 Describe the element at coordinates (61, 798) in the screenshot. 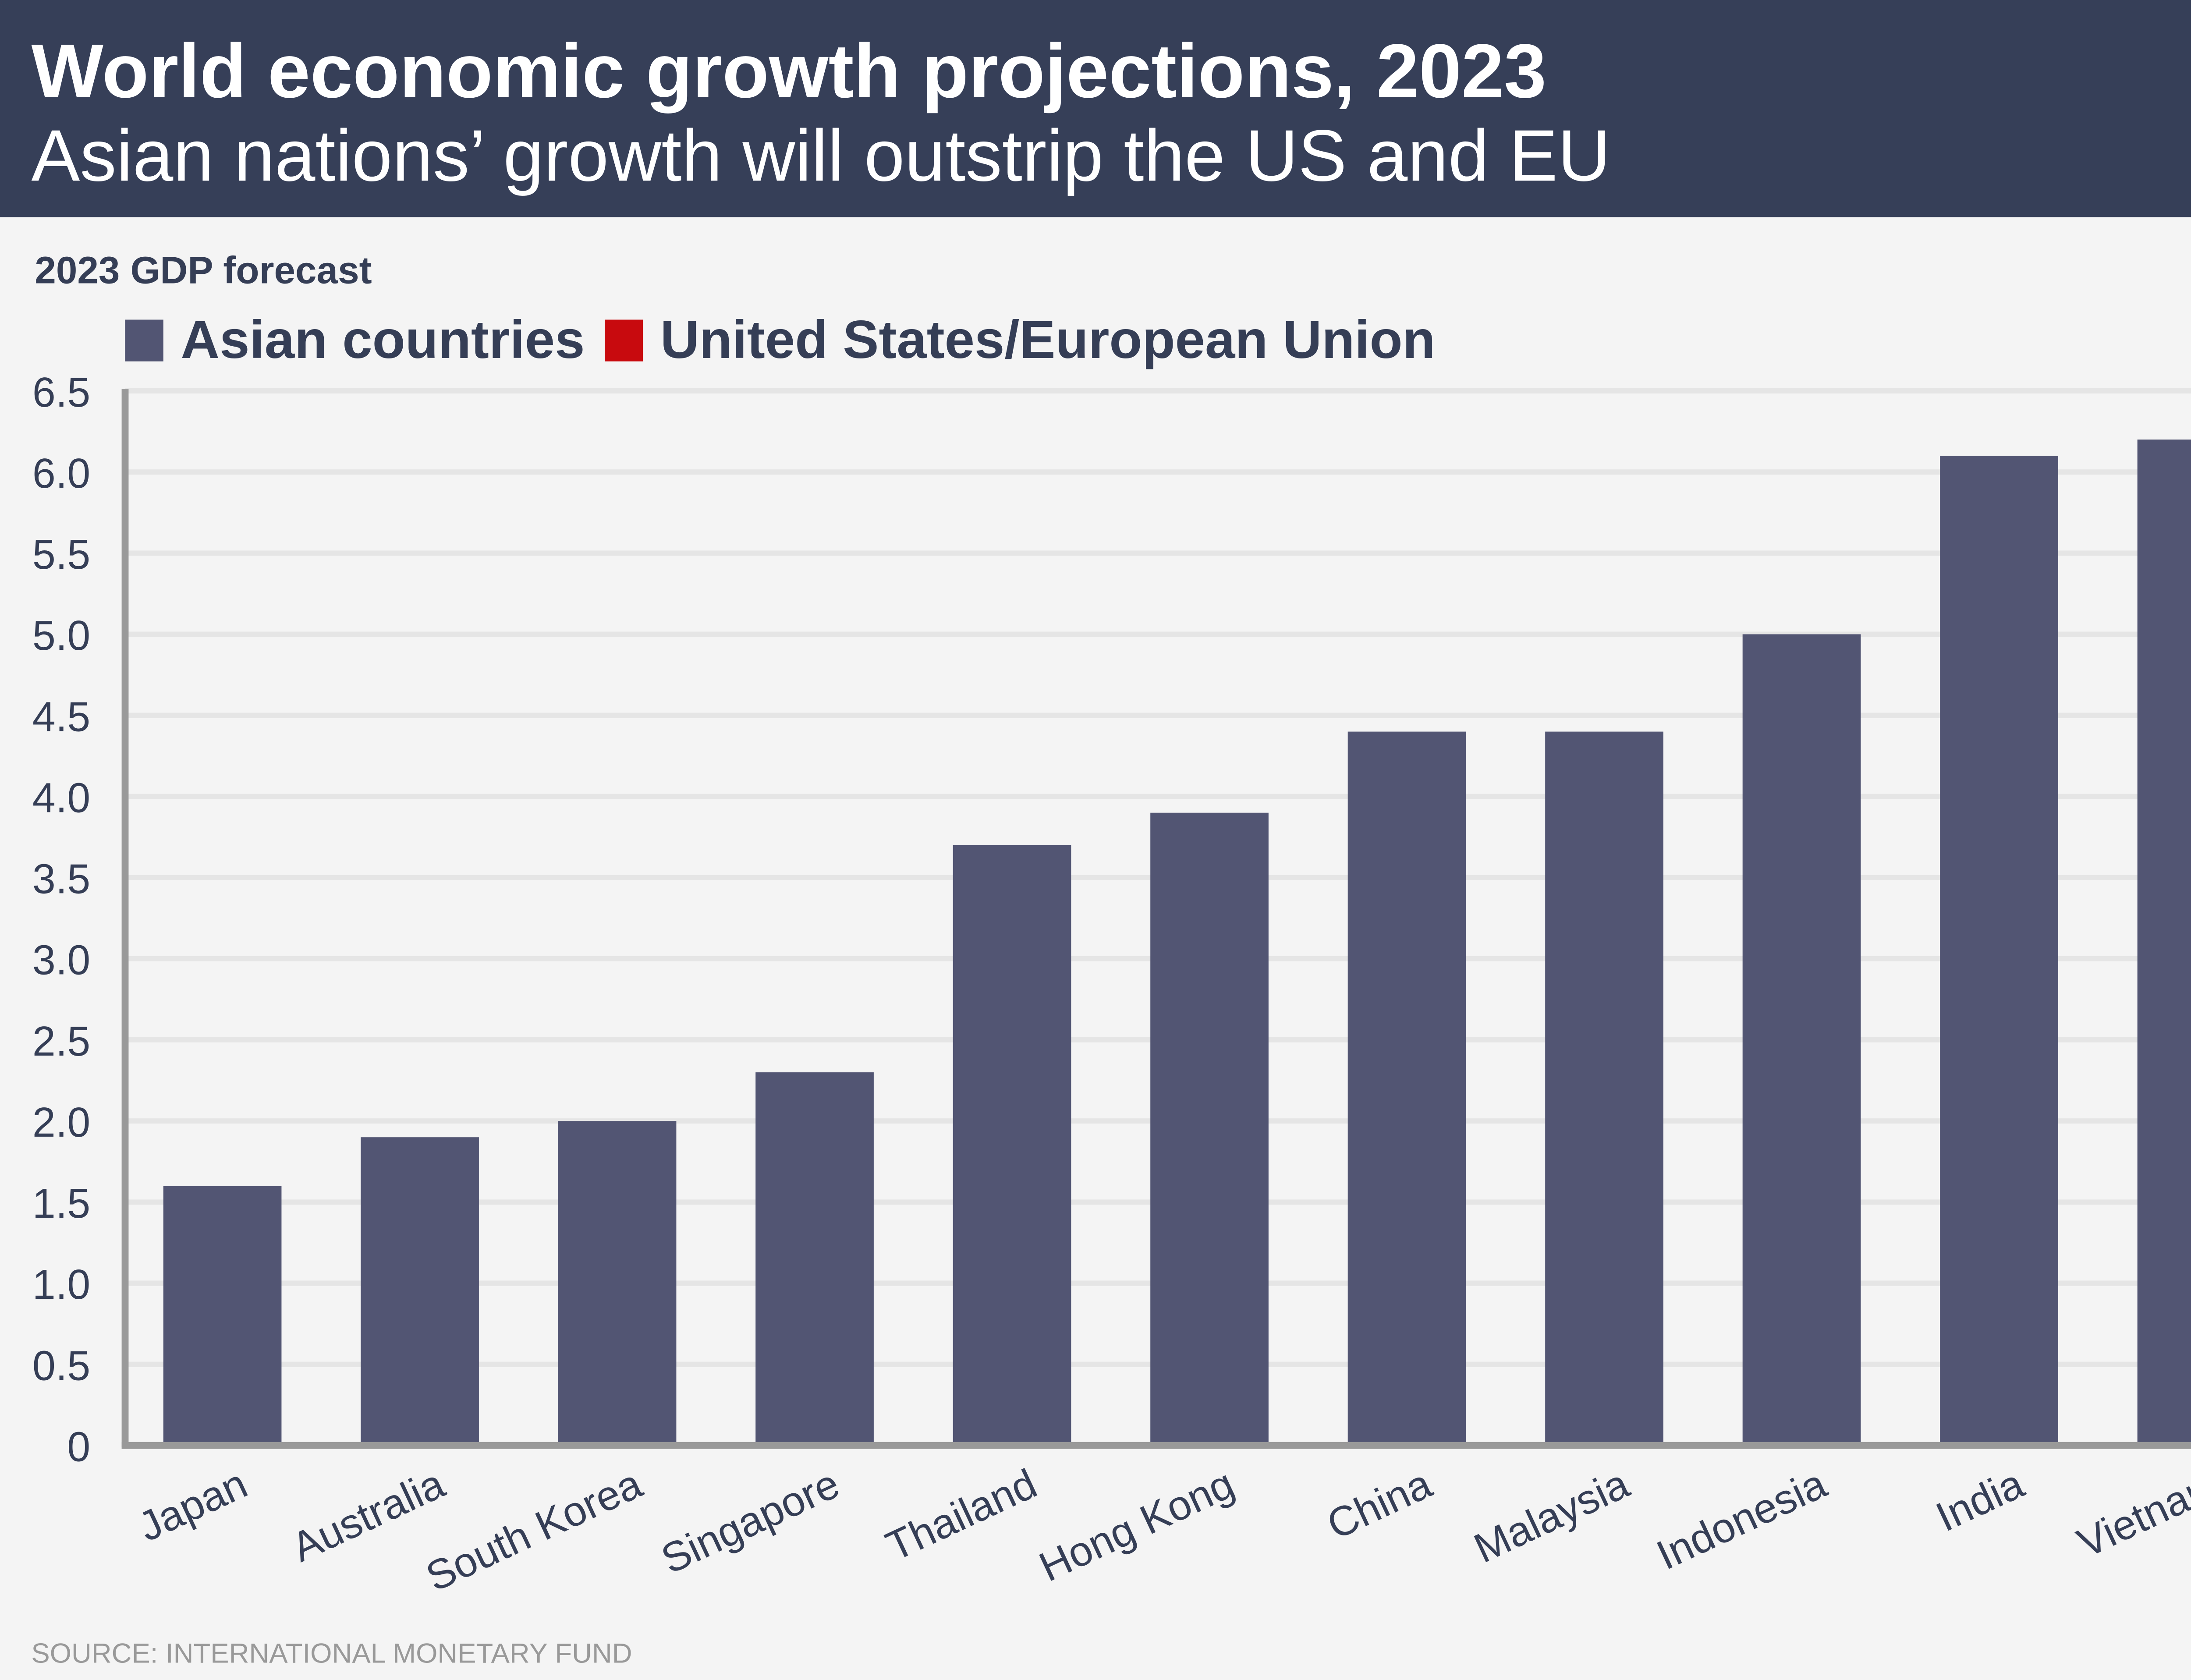

I see `y-tick-label: 4.0` at that location.